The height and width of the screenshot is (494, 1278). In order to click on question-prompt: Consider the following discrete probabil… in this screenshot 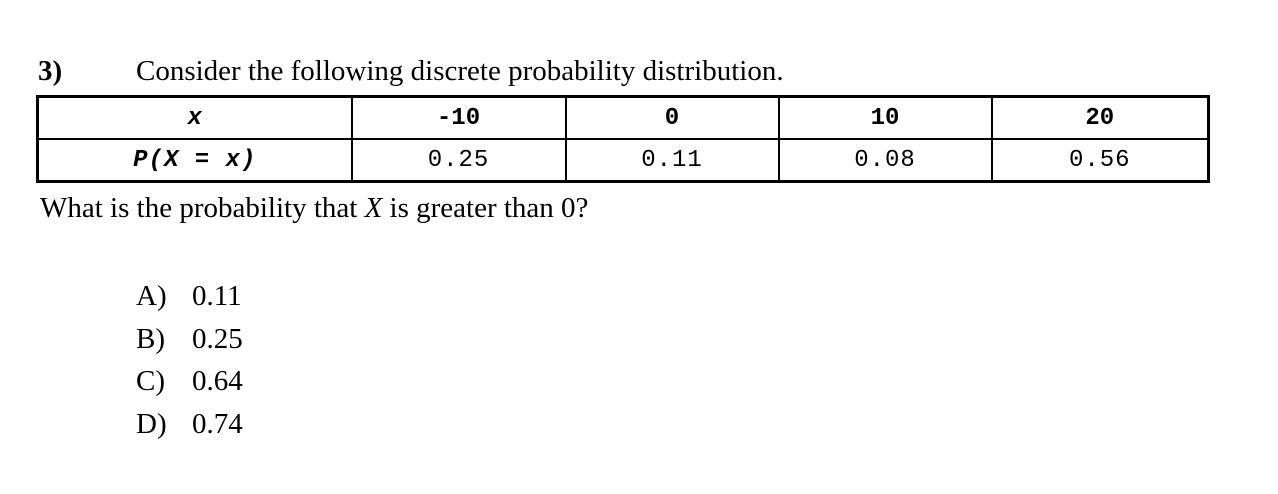, I will do `click(460, 71)`.